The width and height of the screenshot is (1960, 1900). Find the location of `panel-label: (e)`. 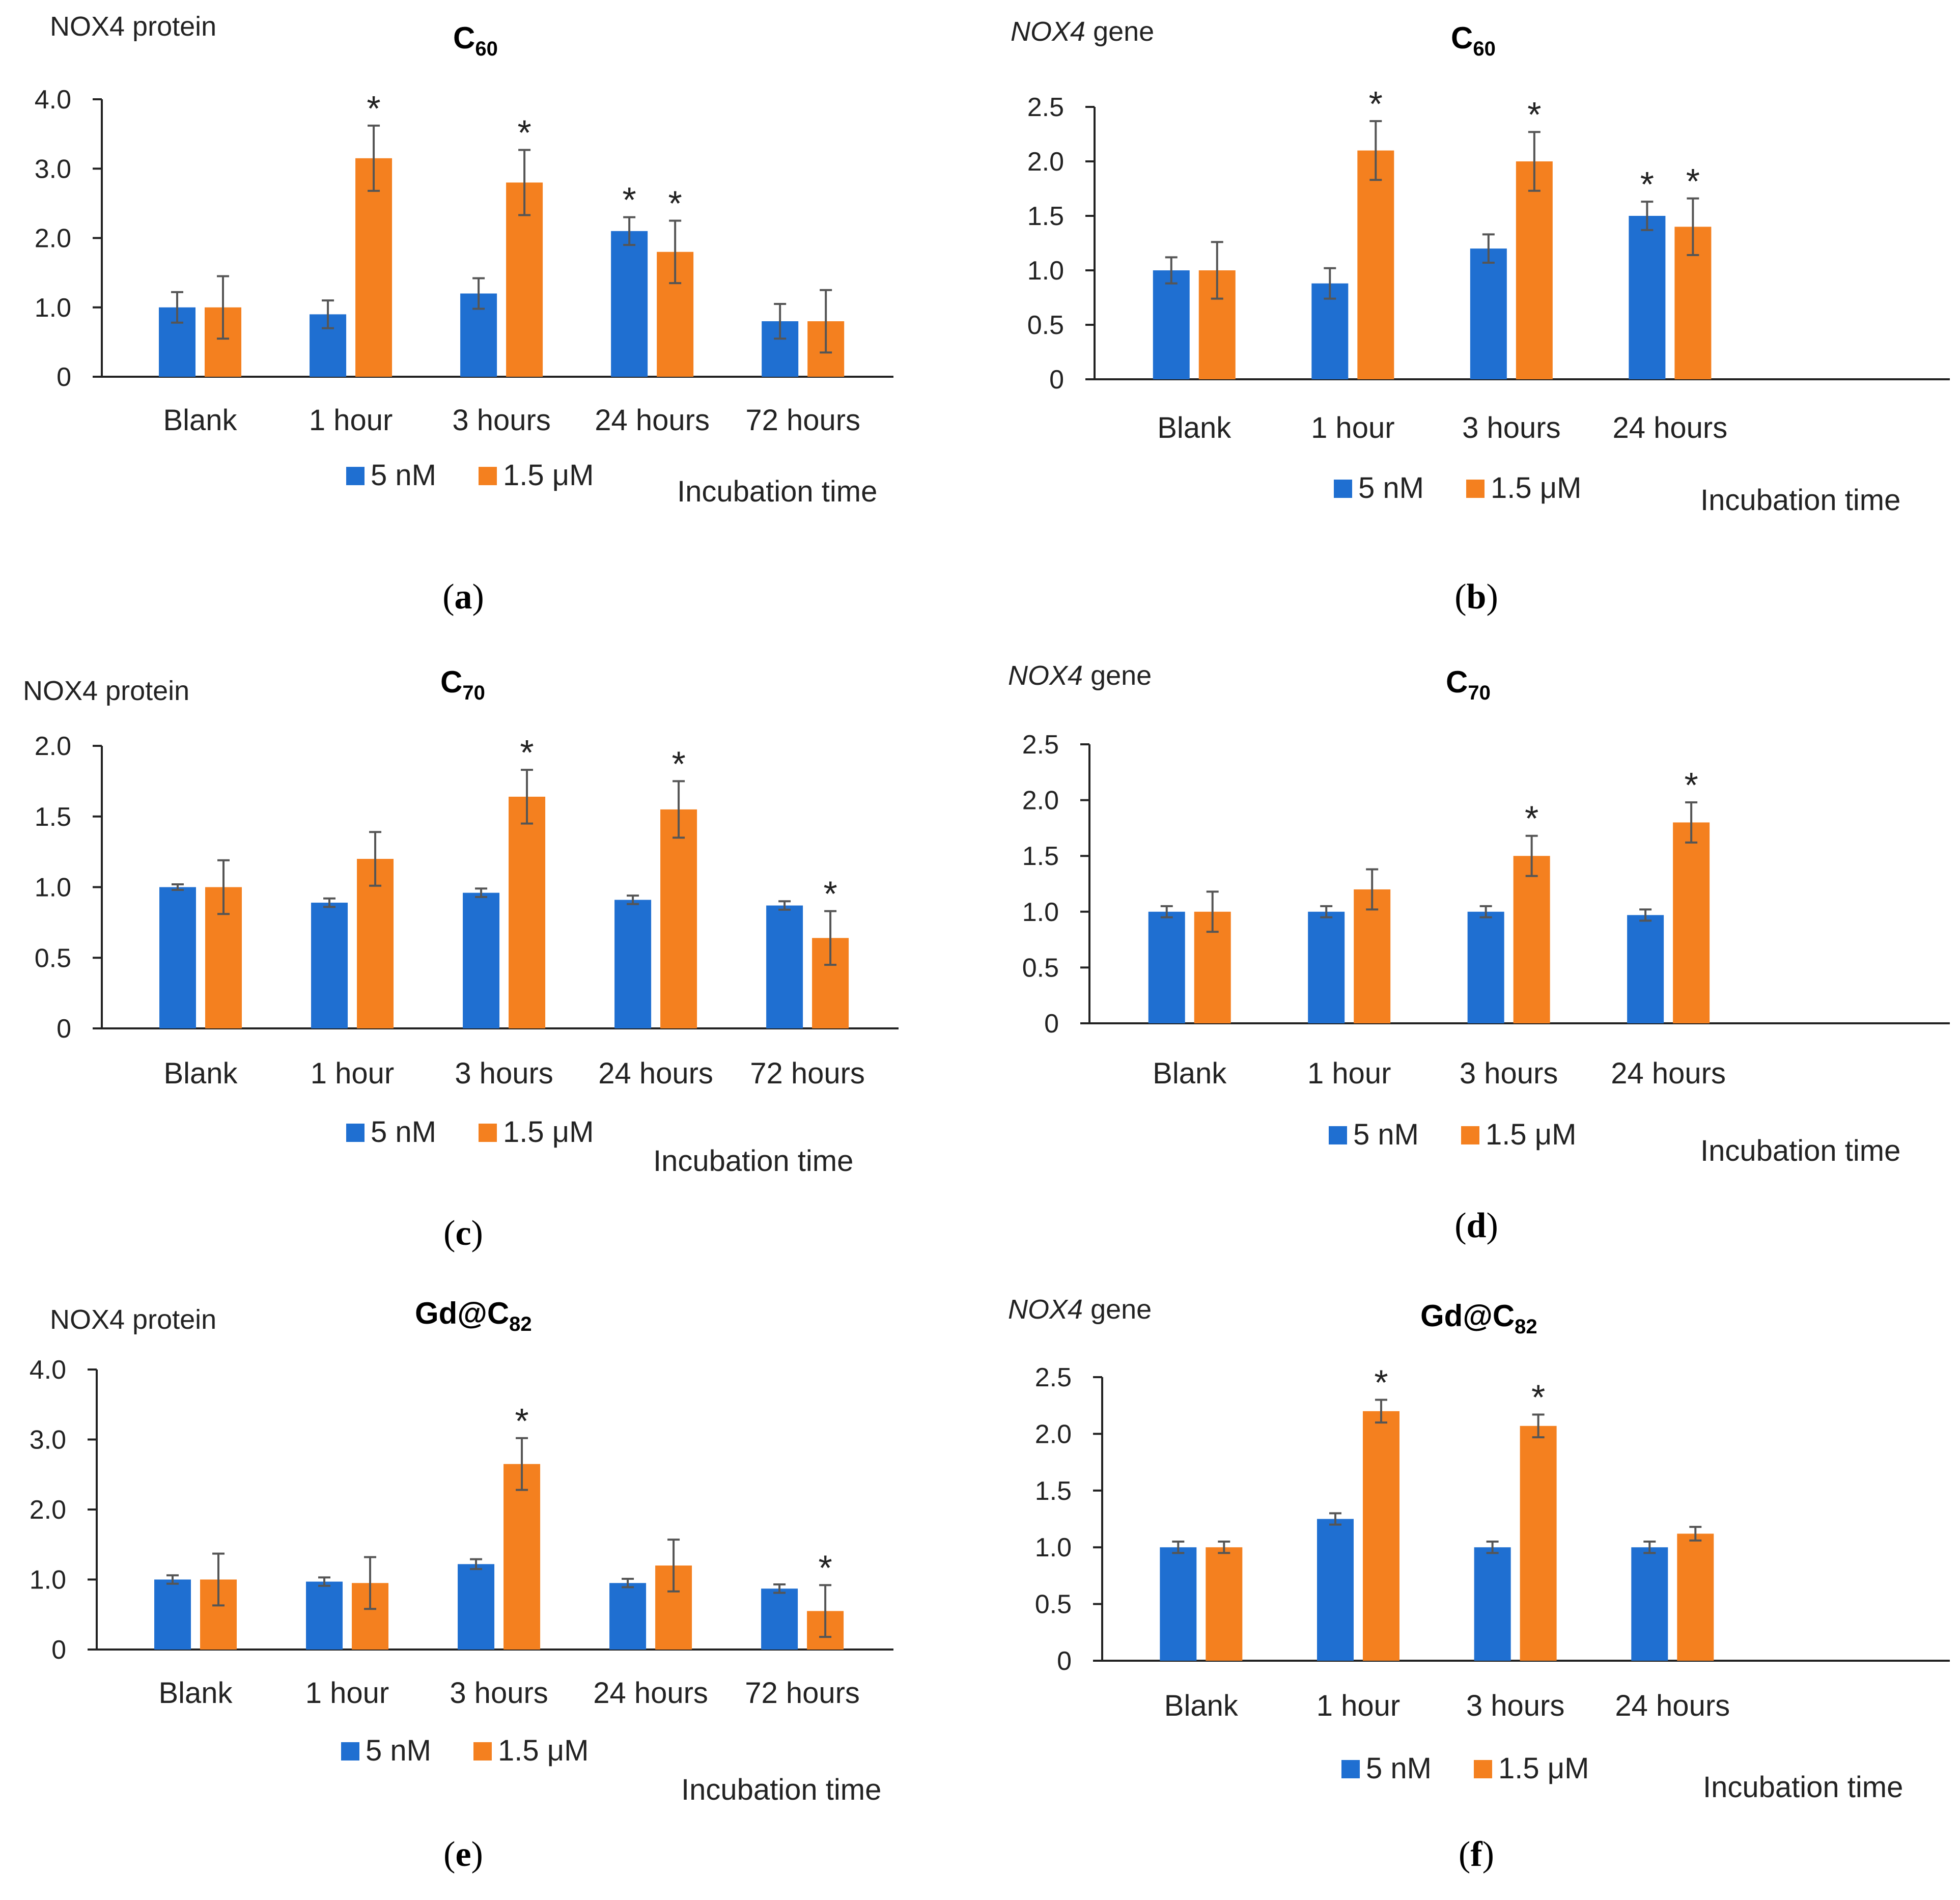

panel-label: (e) is located at coordinates (463, 1854).